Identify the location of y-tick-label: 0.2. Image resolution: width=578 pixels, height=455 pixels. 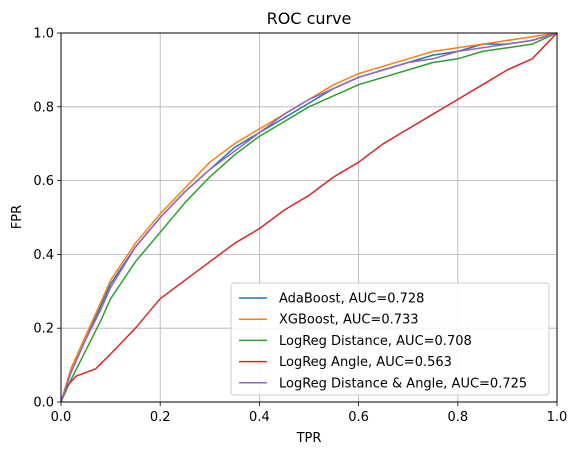
(43, 329).